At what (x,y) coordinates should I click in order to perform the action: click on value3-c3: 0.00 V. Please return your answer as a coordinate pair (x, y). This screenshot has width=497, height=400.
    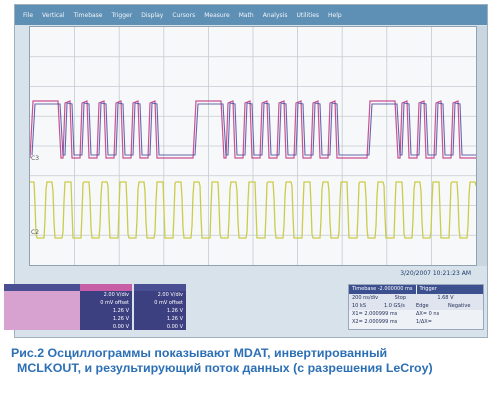
    Looking at the image, I should click on (174, 327).